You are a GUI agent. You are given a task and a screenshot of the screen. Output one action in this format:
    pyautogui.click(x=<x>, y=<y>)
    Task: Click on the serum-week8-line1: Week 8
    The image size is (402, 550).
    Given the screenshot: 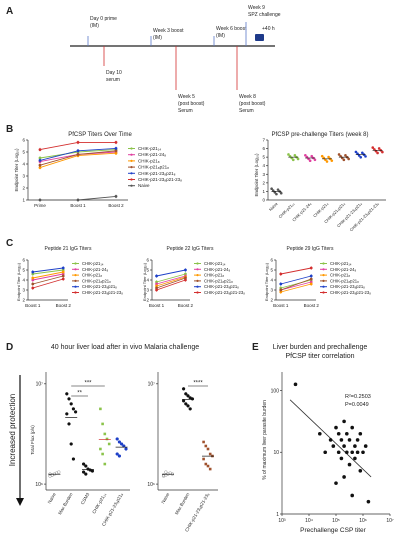 What is the action you would take?
    pyautogui.click(x=247, y=97)
    